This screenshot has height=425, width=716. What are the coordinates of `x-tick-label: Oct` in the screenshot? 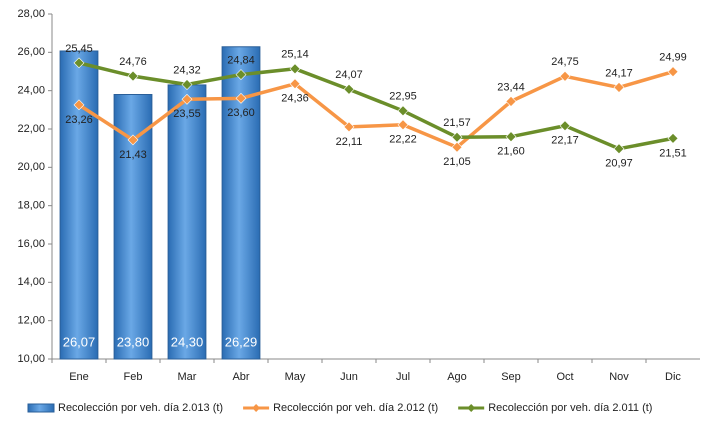 It's located at (564, 377).